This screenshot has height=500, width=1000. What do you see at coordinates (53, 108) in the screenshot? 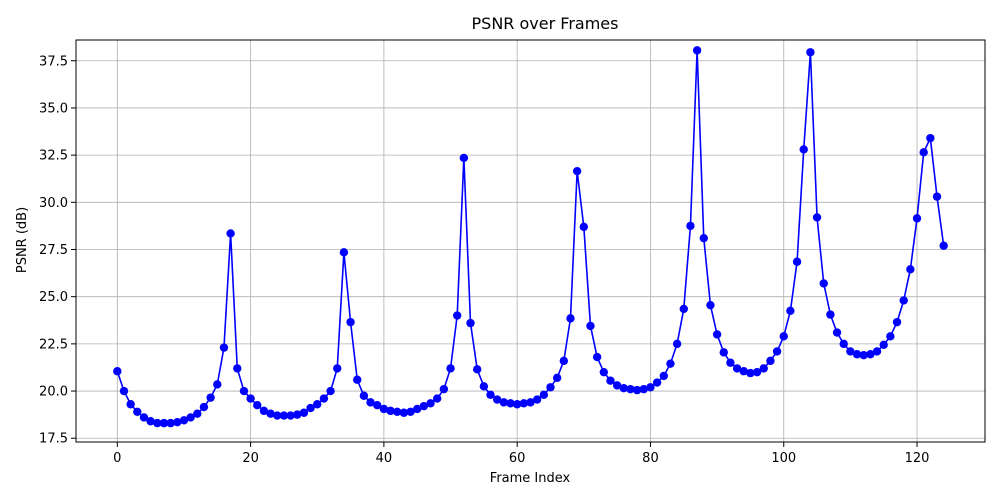
I see `y-tick-label: 35.0` at bounding box center [53, 108].